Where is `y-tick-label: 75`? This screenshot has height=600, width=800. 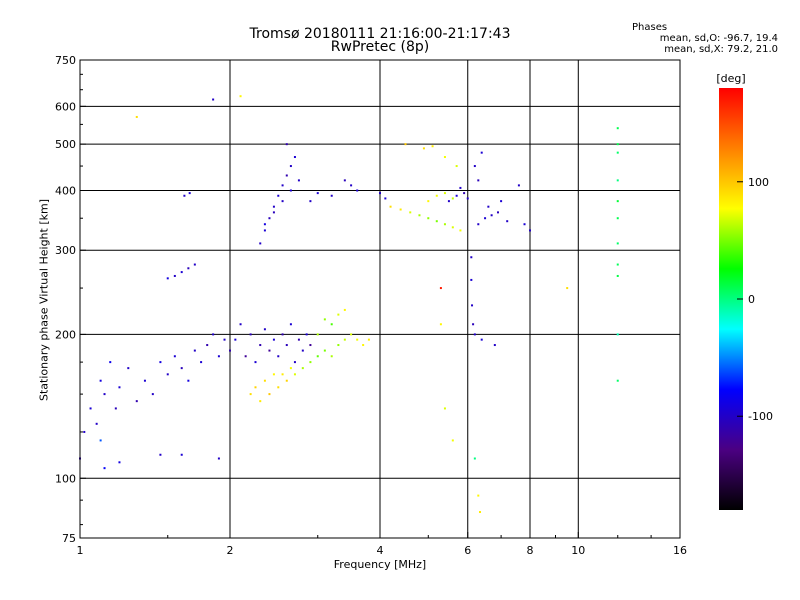 y-tick-label: 75 is located at coordinates (69, 538).